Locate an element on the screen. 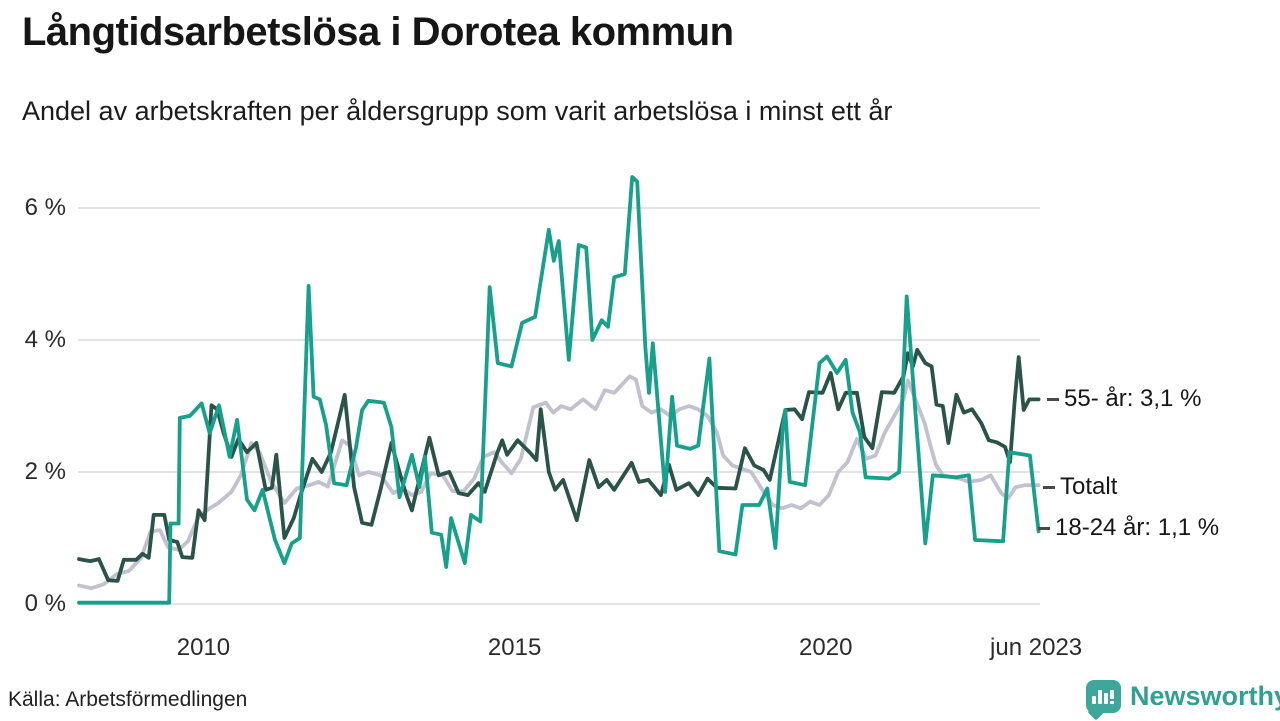 This screenshot has height=721, width=1280. x-tick-label: 2020 is located at coordinates (826, 647).